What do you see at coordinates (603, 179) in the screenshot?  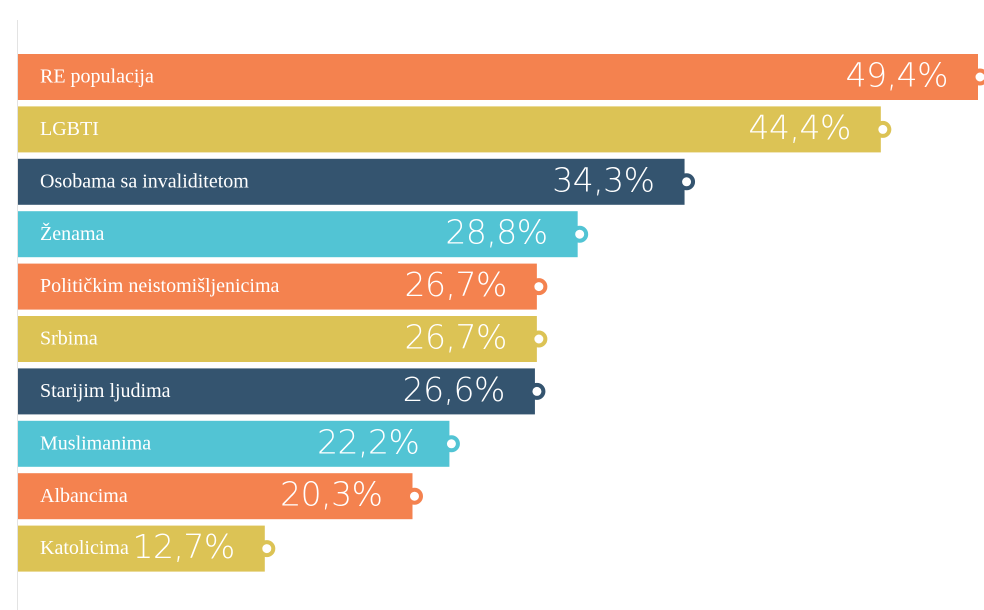 I see `value-label: 34,3%` at bounding box center [603, 179].